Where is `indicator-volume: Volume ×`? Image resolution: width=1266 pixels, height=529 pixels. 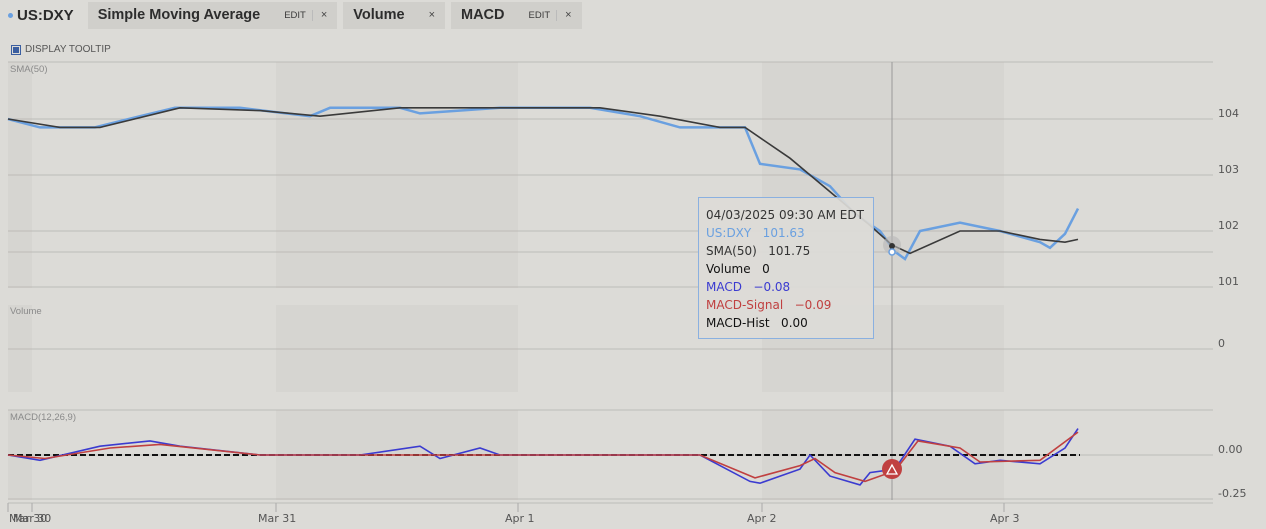 indicator-volume: Volume × is located at coordinates (394, 15).